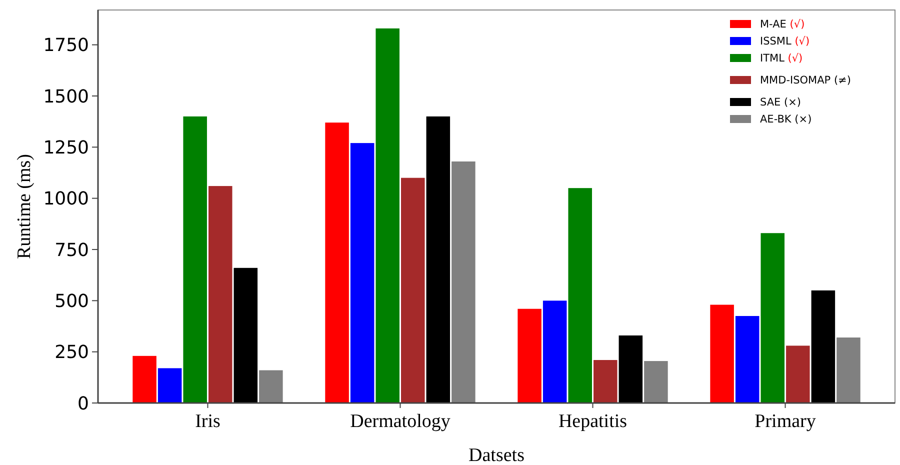  I want to click on legend-label: ISSML (√), so click(785, 42).